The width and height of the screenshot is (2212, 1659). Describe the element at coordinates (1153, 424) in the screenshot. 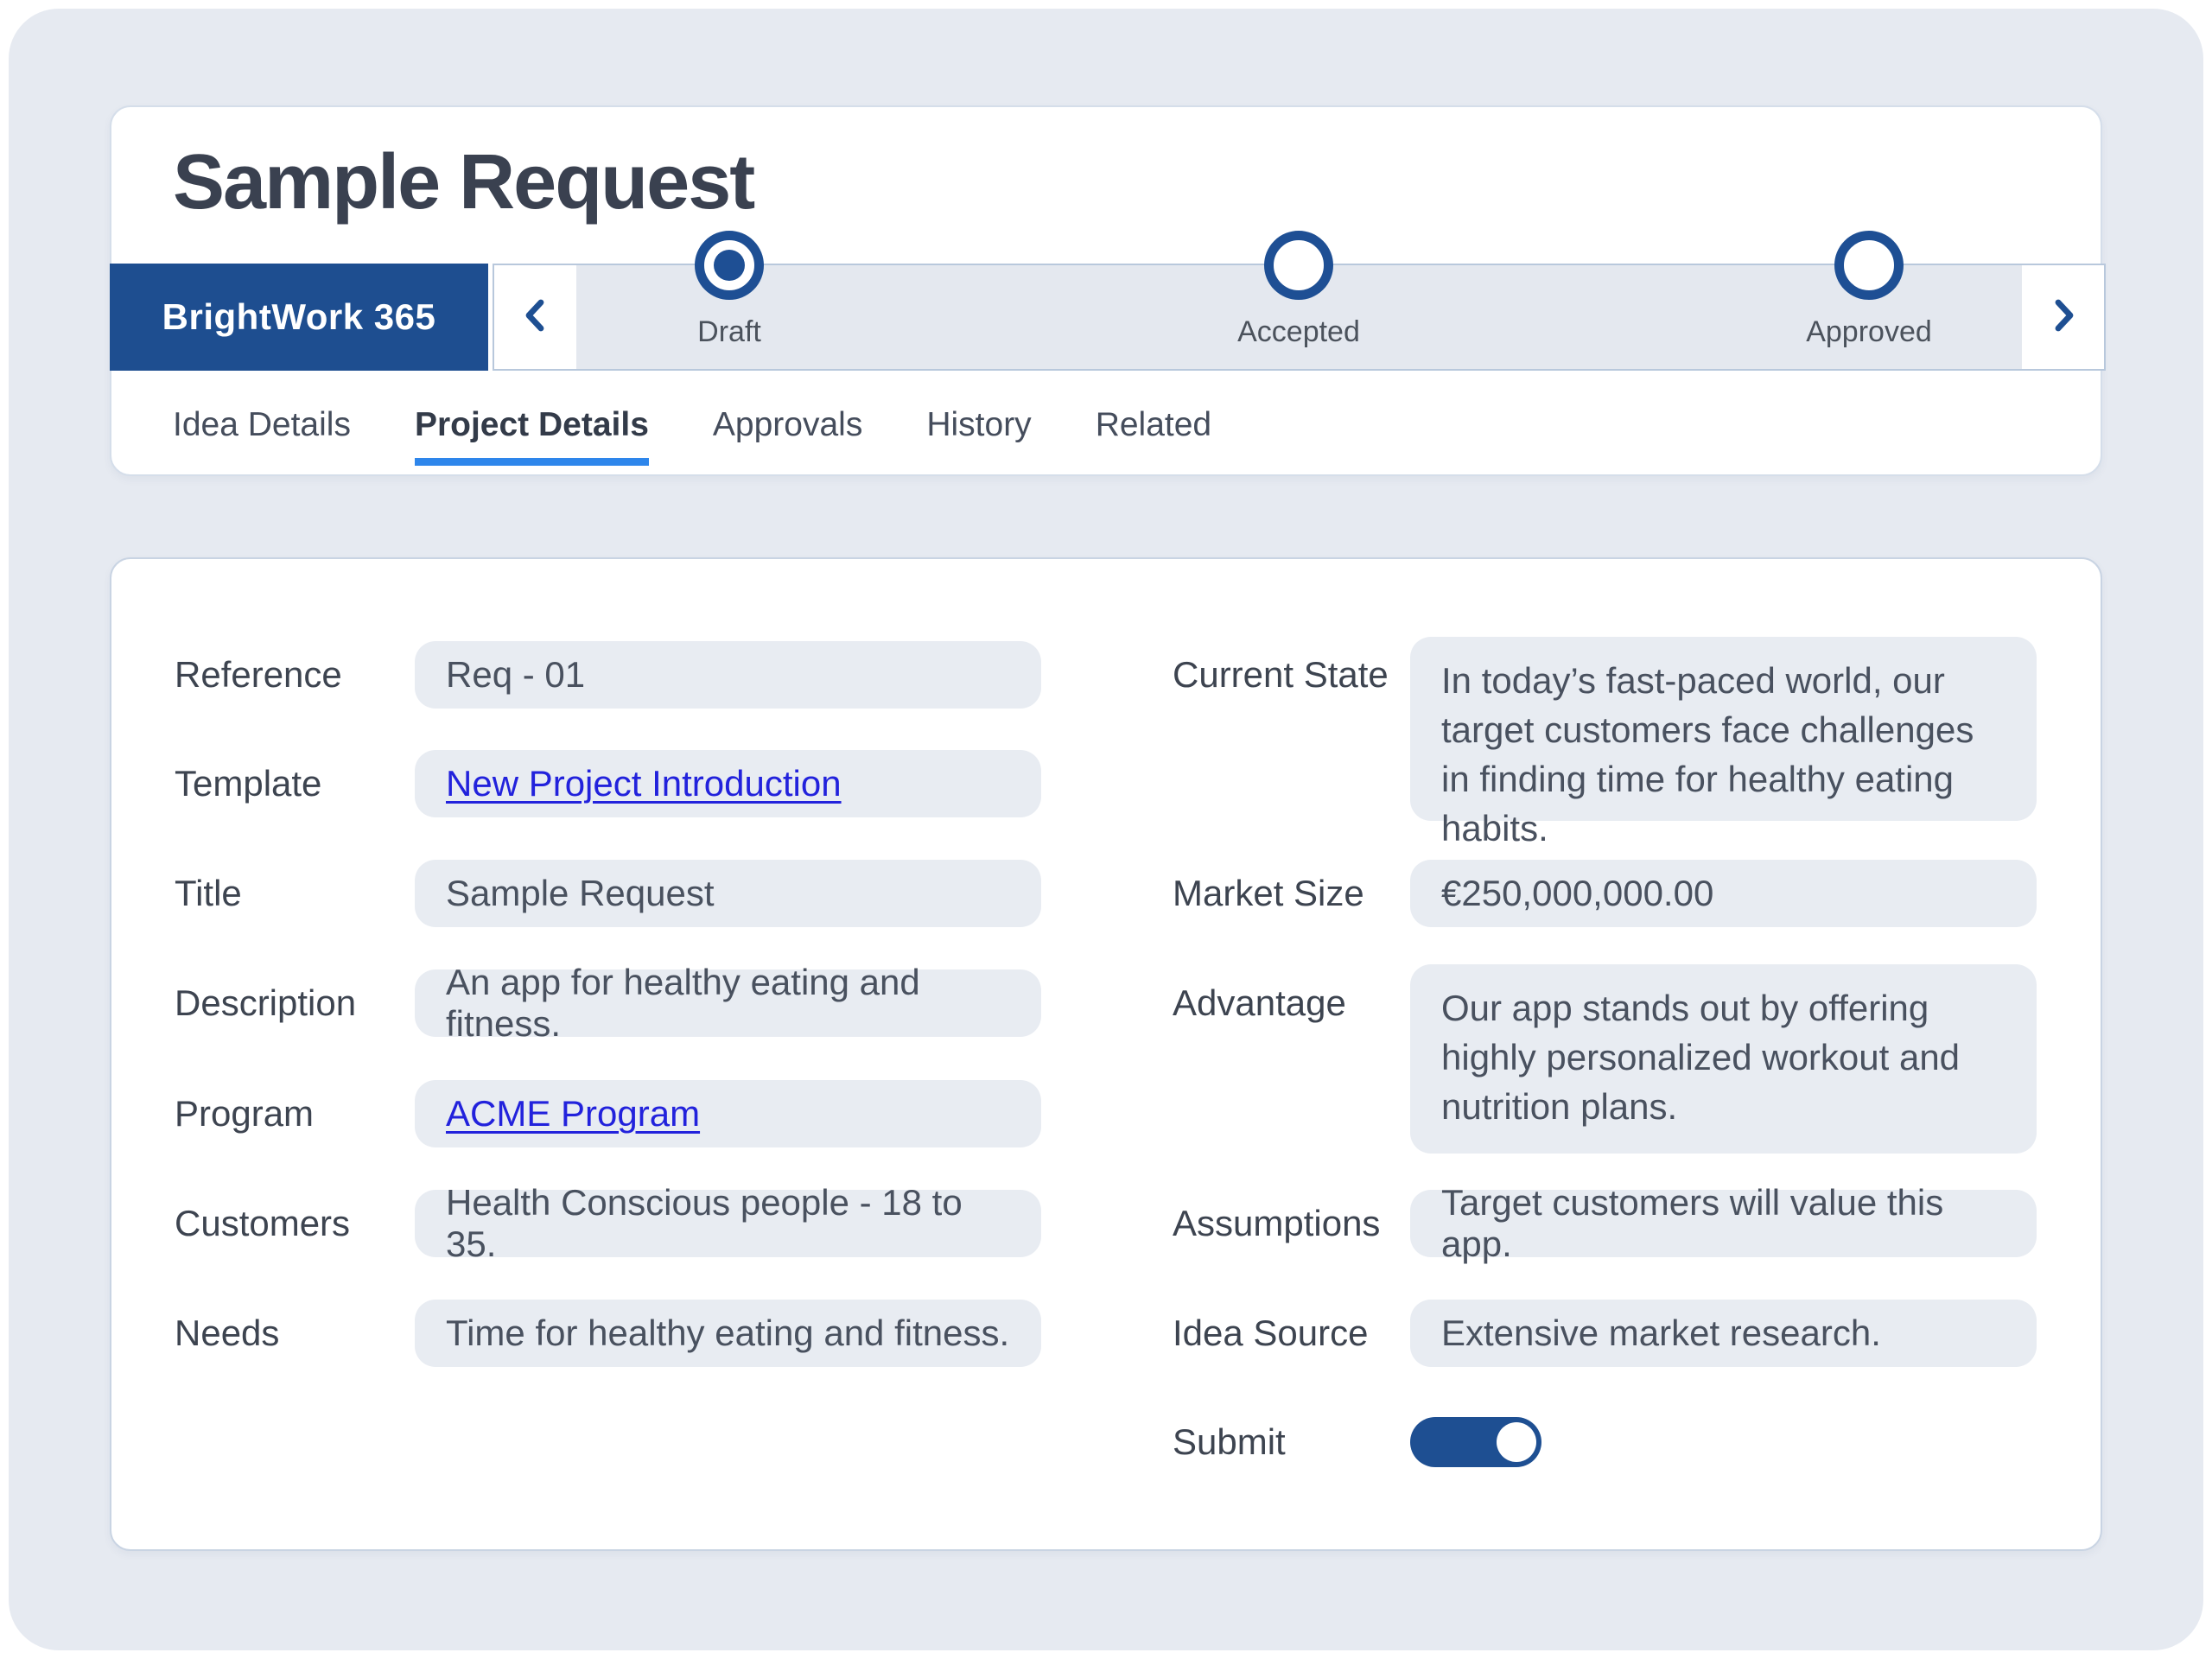

I see `tab-related: Related` at that location.